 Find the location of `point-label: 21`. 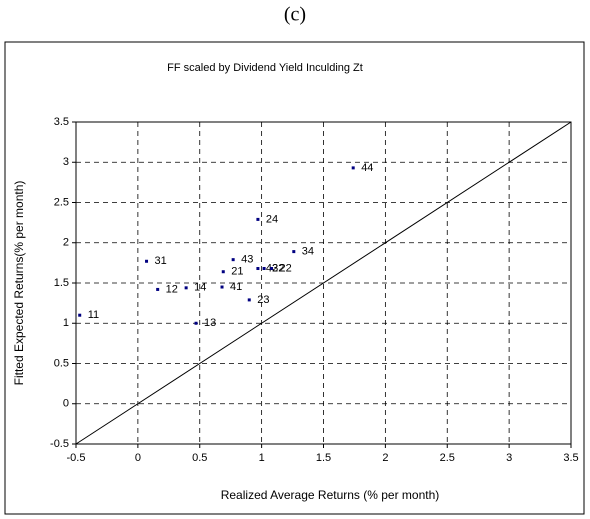

point-label: 21 is located at coordinates (237, 272).